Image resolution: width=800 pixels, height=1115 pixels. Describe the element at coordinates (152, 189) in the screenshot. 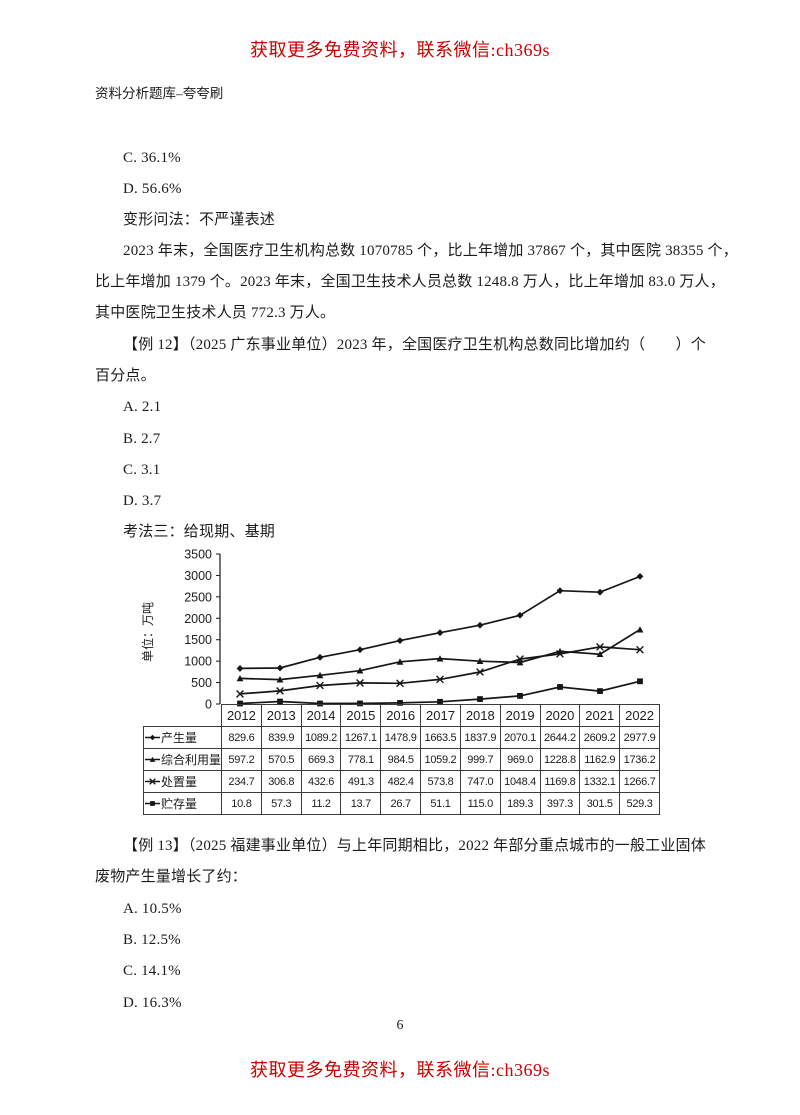

I see `option-d-prev: D. 56.6%` at that location.